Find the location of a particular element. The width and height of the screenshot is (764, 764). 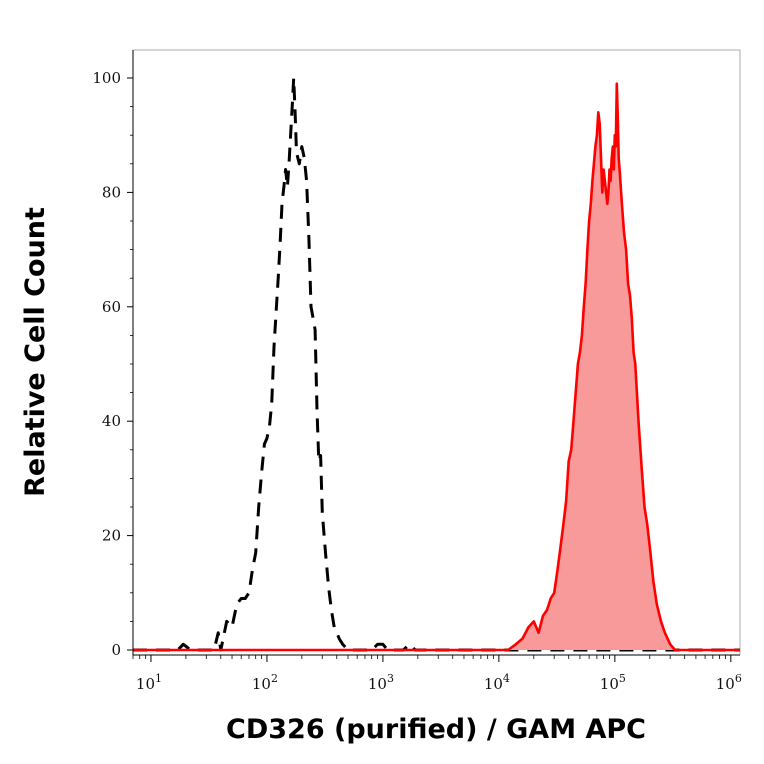

x-axis-title: CD326 (purified) / GAM APC is located at coordinates (436, 729).